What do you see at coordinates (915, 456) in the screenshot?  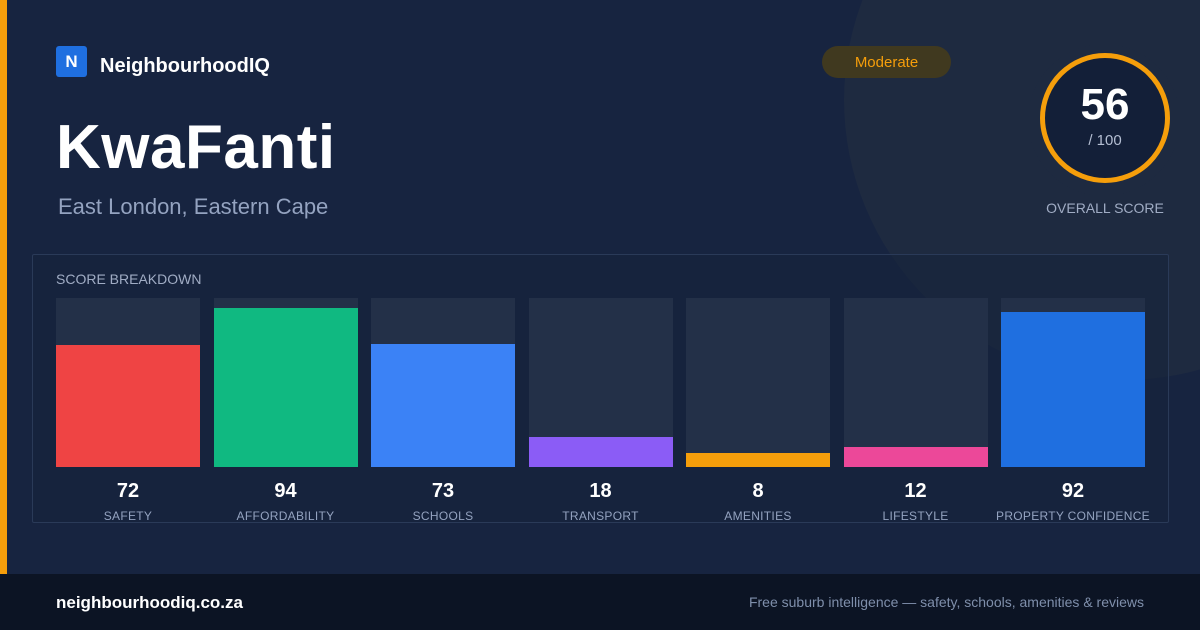 I see `bar-lifestyle` at bounding box center [915, 456].